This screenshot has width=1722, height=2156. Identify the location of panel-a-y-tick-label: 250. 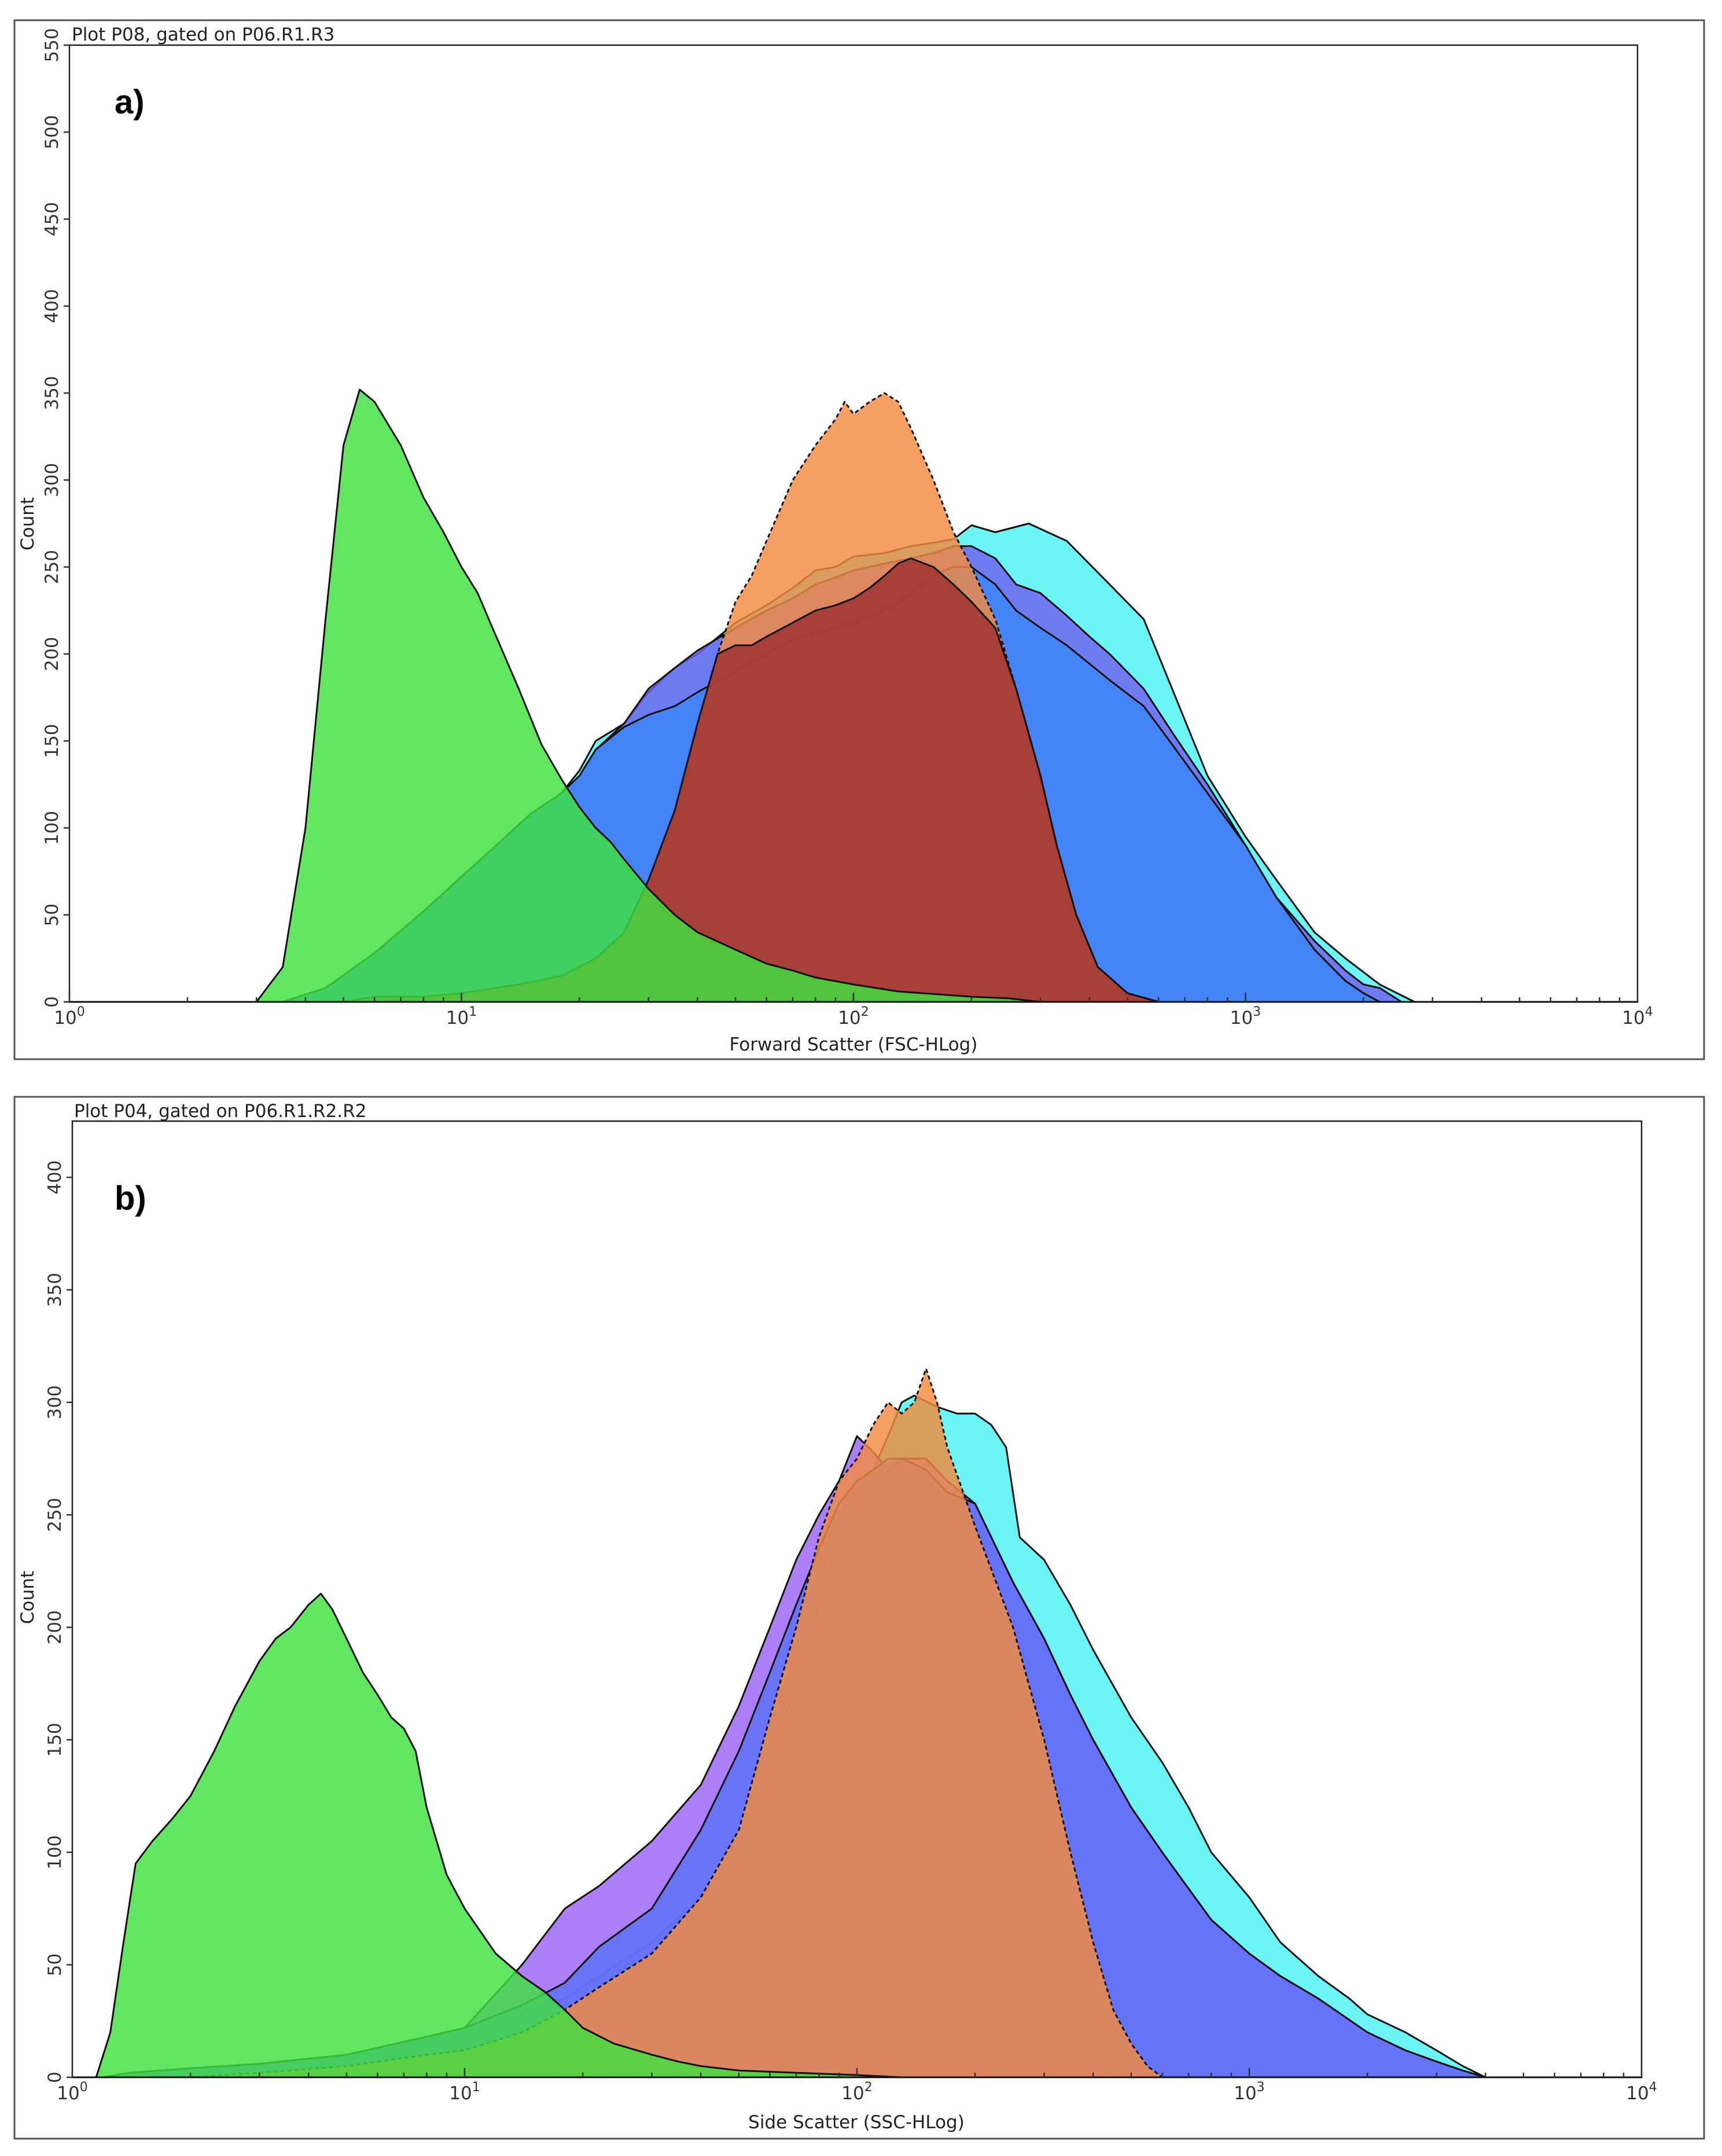
(52, 567).